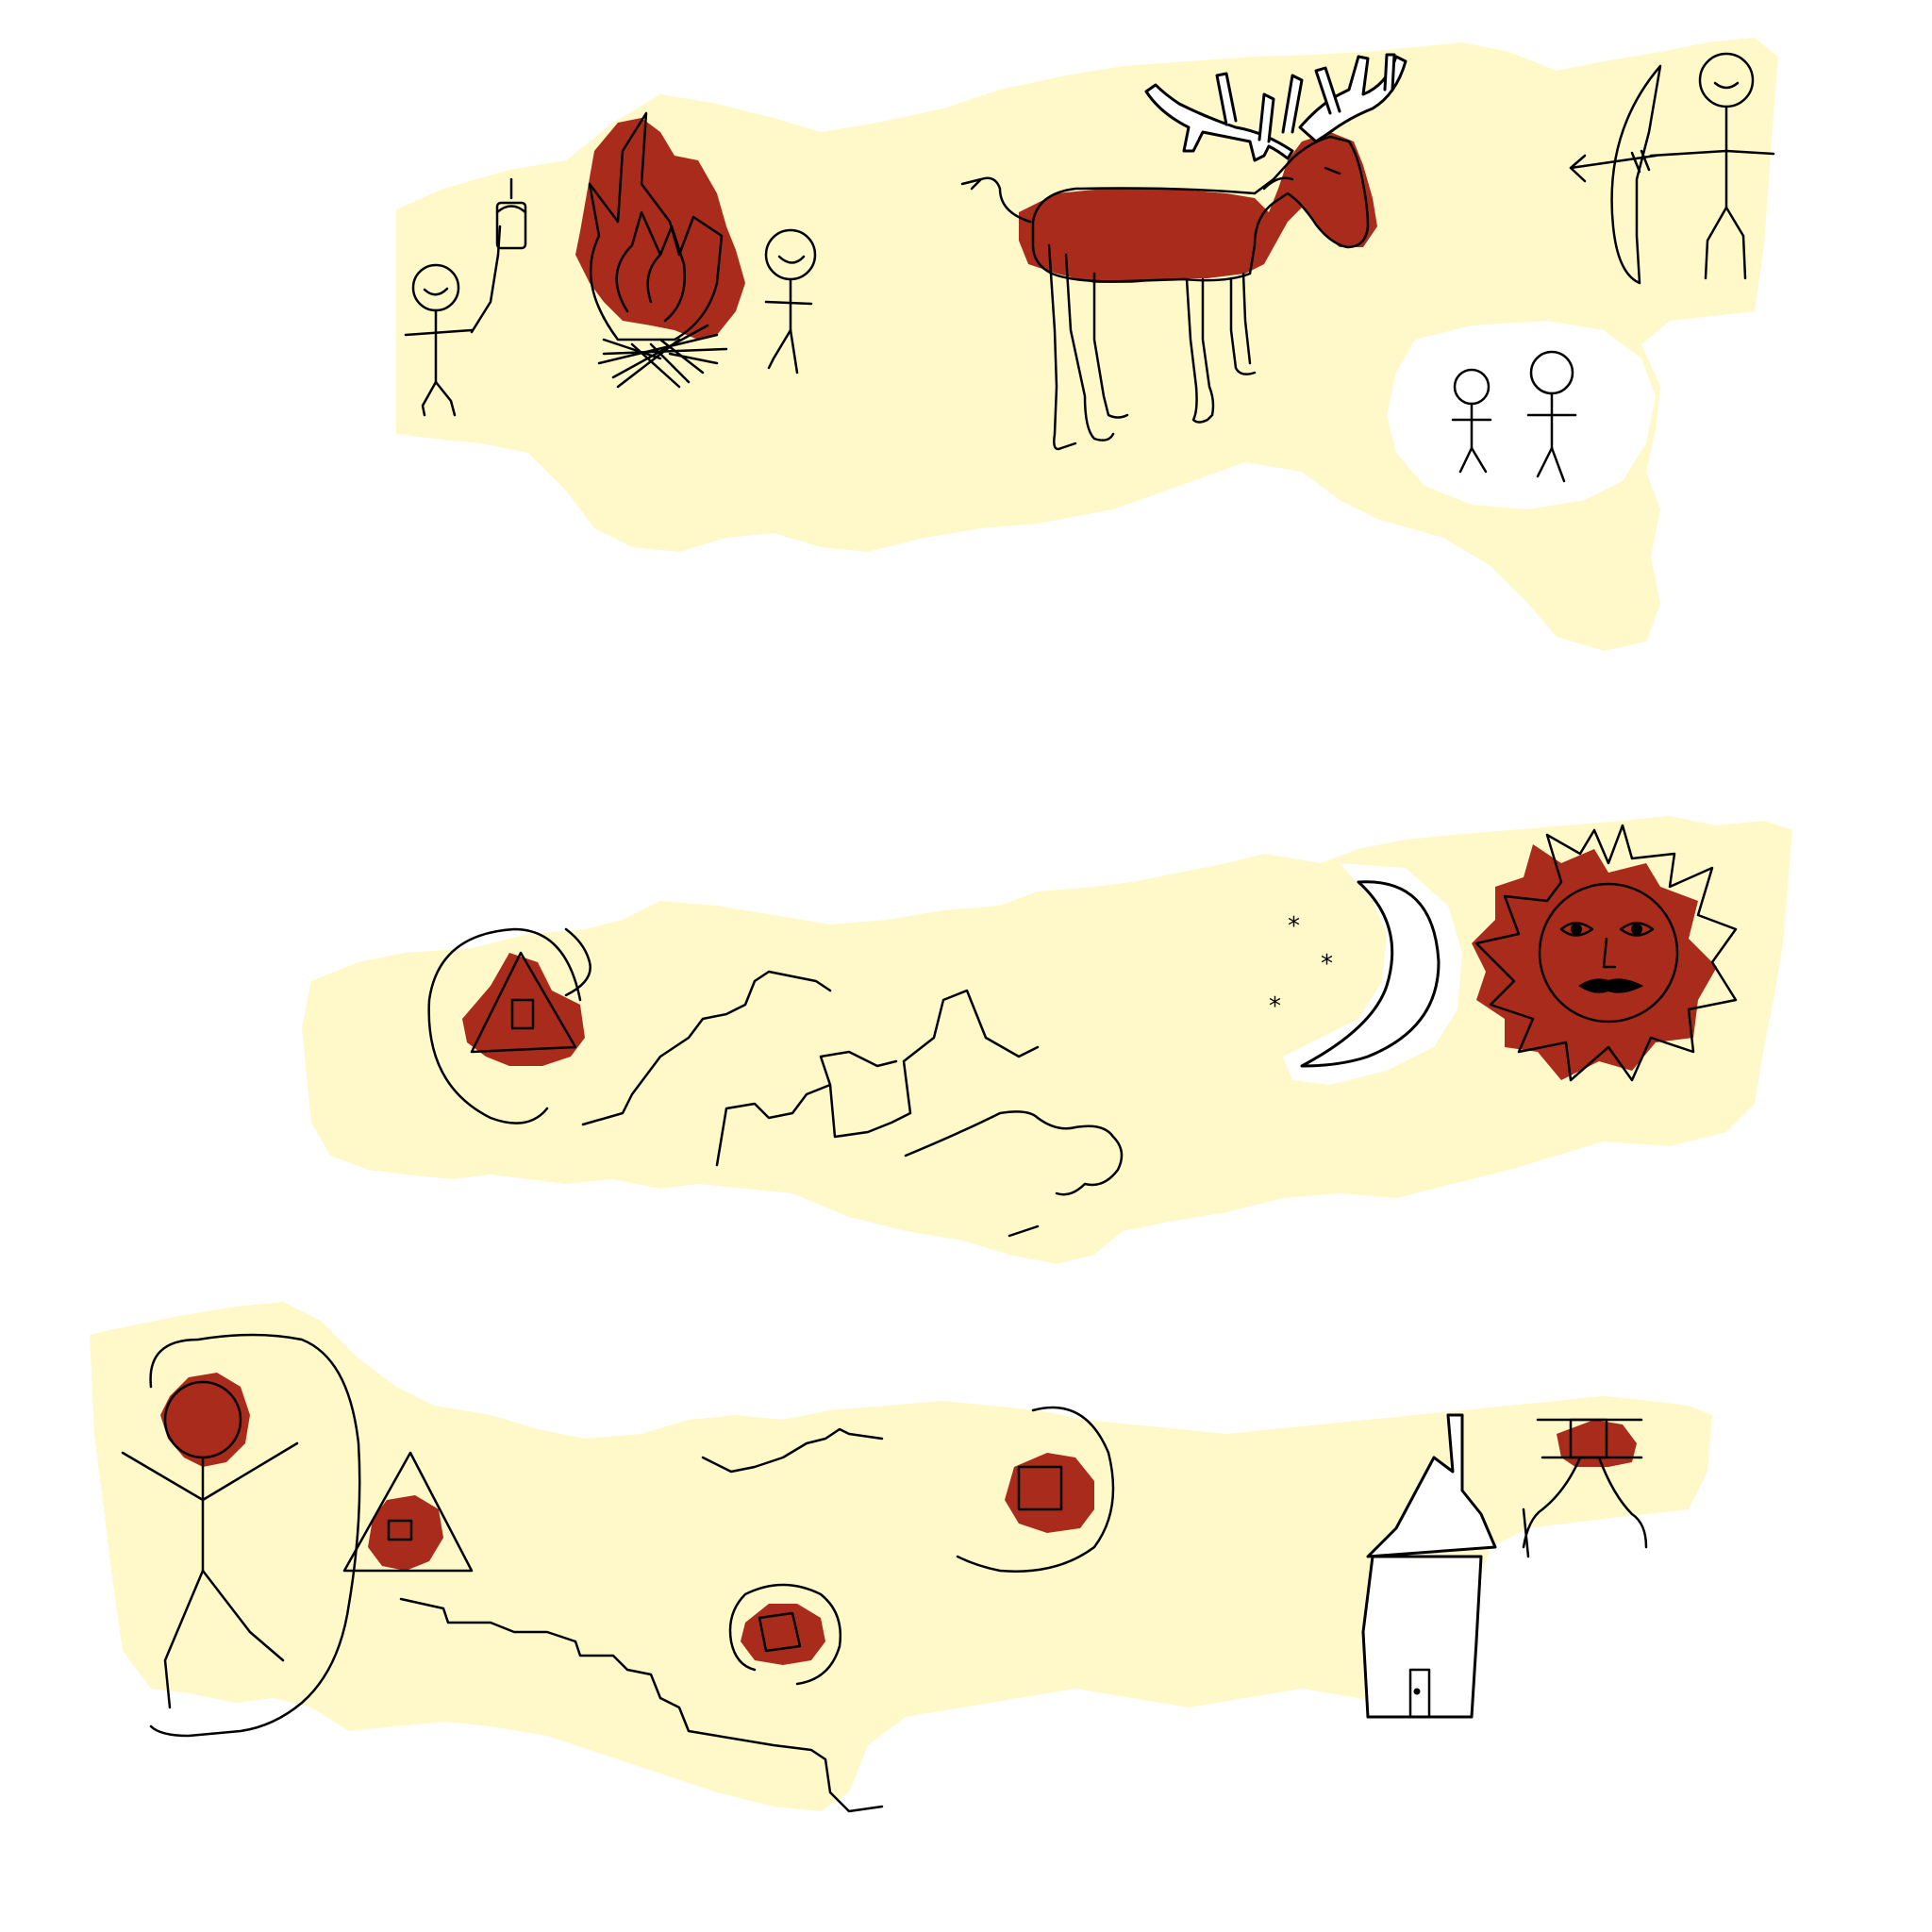 This screenshot has height=1932, width=1932. I want to click on cook-with-pot, so click(466, 297).